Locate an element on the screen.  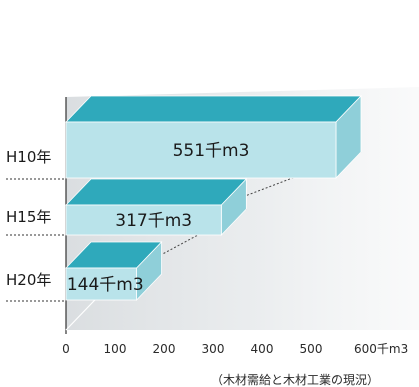
category-separators is located at coordinates (36, 240).